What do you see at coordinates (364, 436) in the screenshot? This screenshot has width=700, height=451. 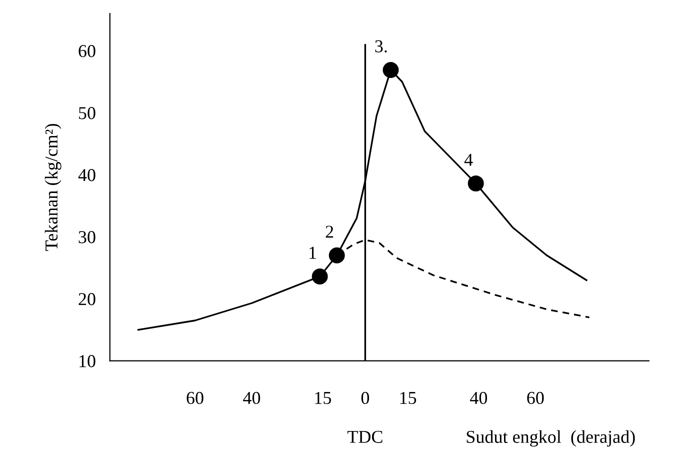 I see `ref-line-label: TDC` at bounding box center [364, 436].